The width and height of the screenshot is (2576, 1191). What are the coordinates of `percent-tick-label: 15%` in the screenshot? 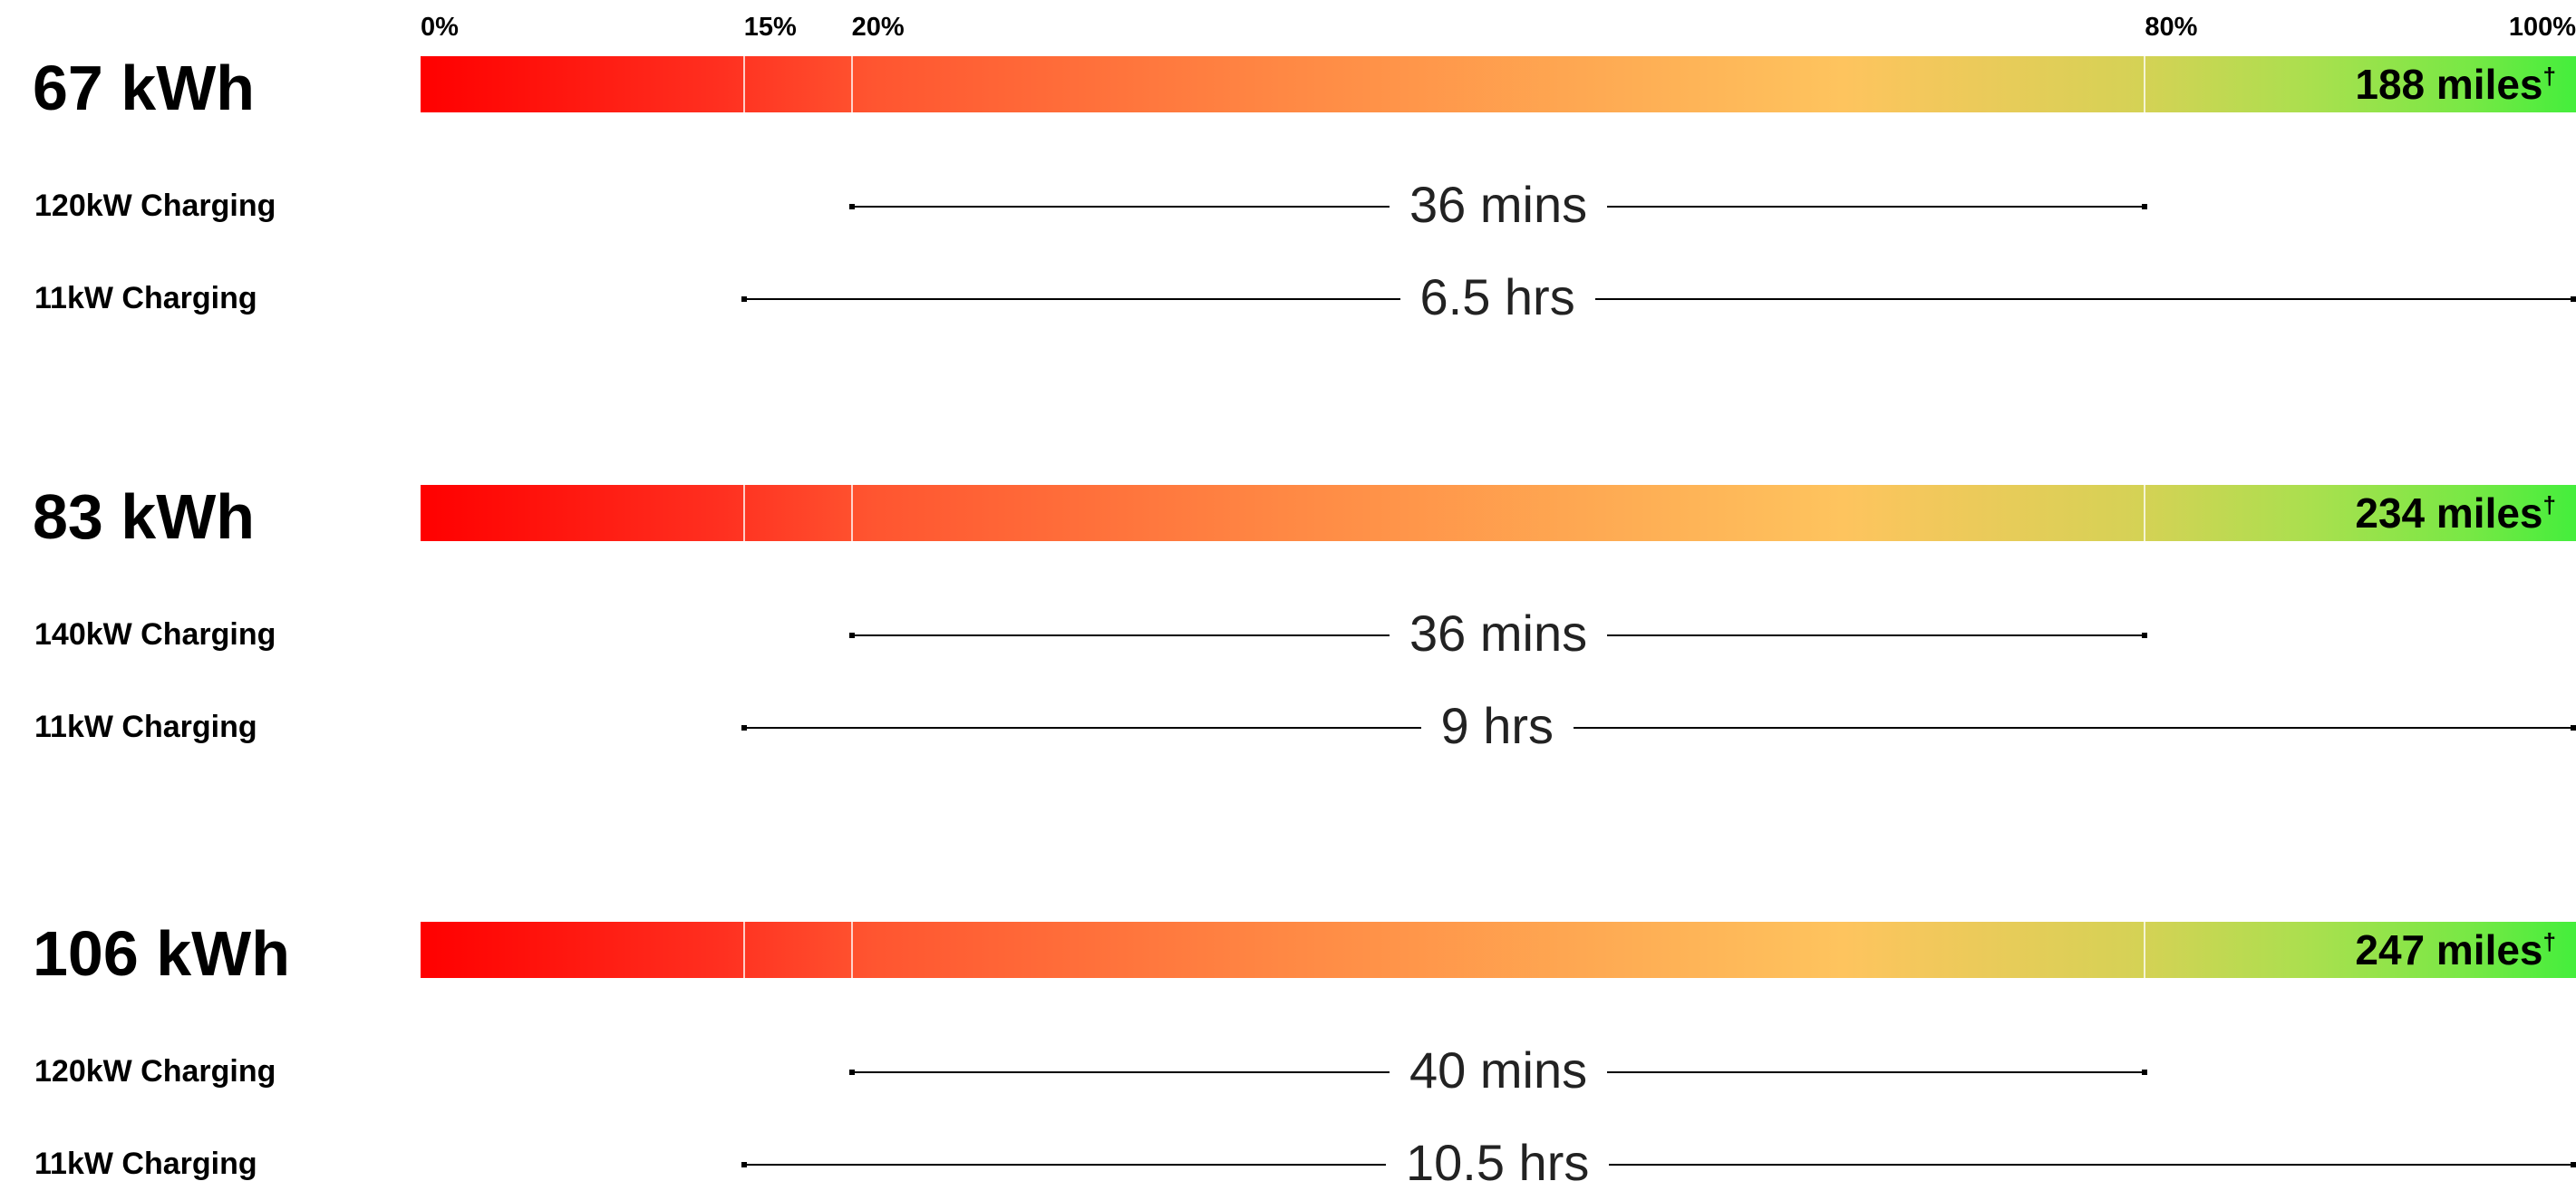 It's located at (770, 27).